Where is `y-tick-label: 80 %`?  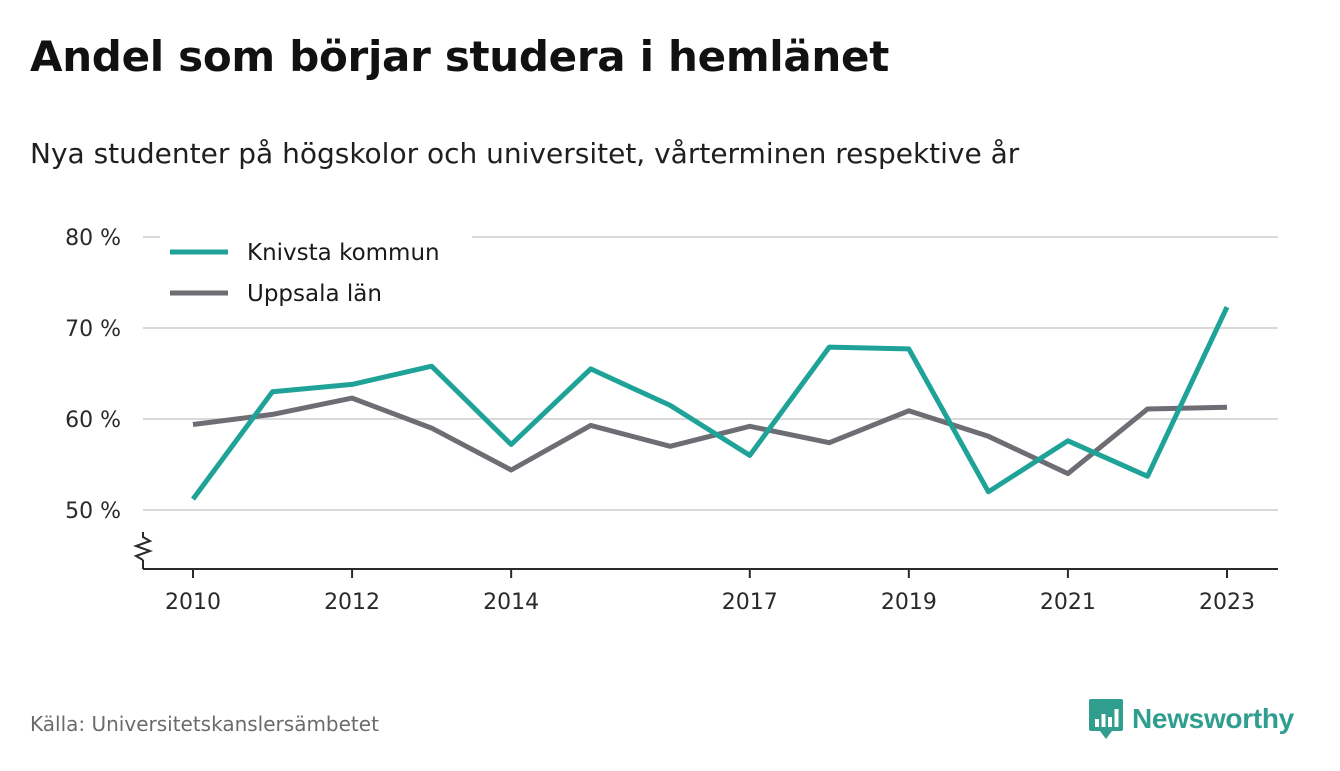
y-tick-label: 80 % is located at coordinates (93, 238).